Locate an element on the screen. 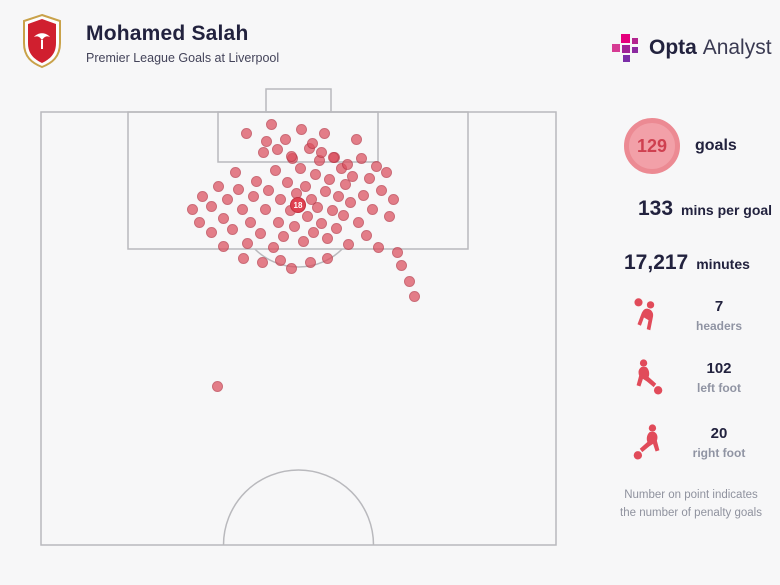  minutes-value: 17,217 is located at coordinates (656, 262).